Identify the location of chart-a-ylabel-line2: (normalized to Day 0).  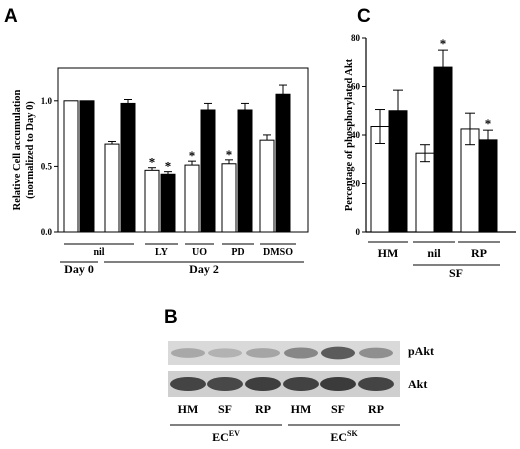
(30, 150).